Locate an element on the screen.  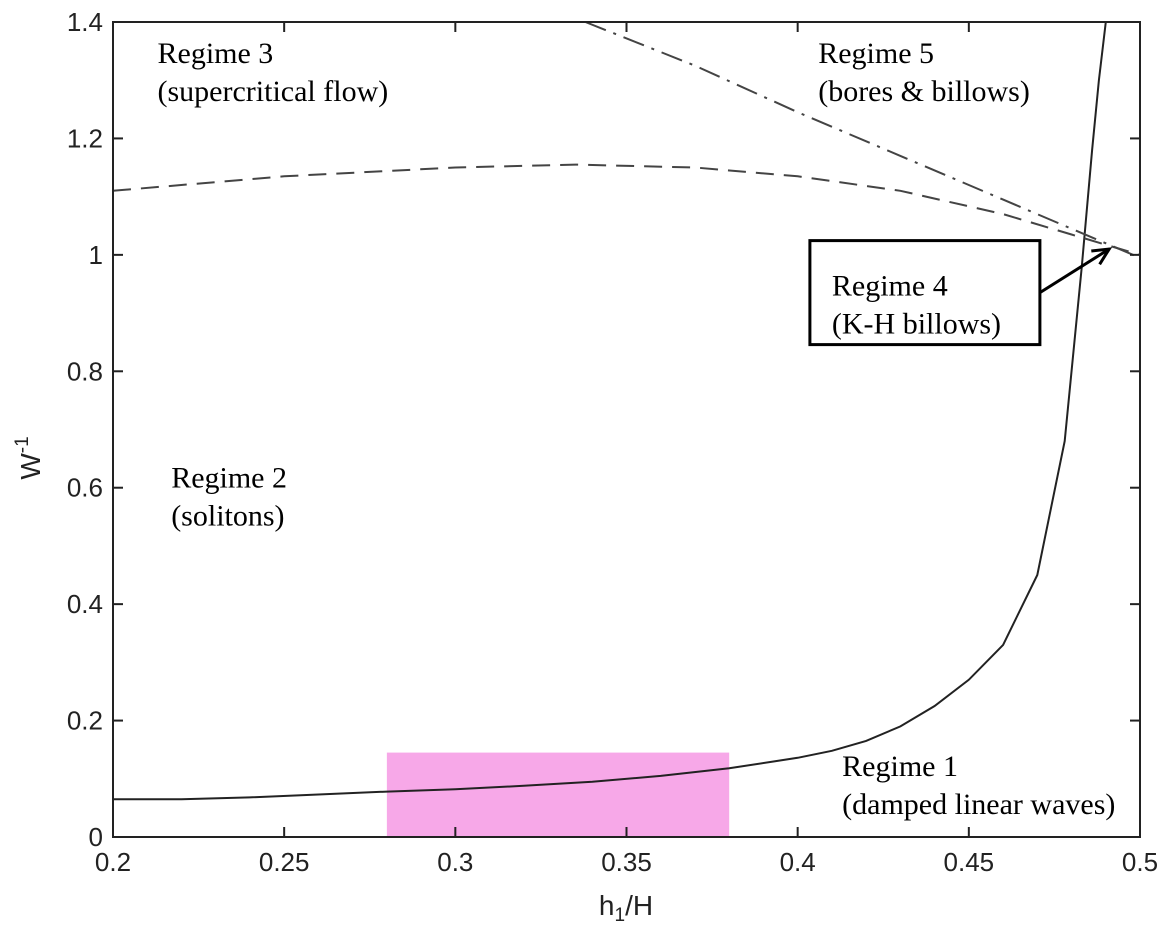
x-tick-label: 0.2 is located at coordinates (113, 862).